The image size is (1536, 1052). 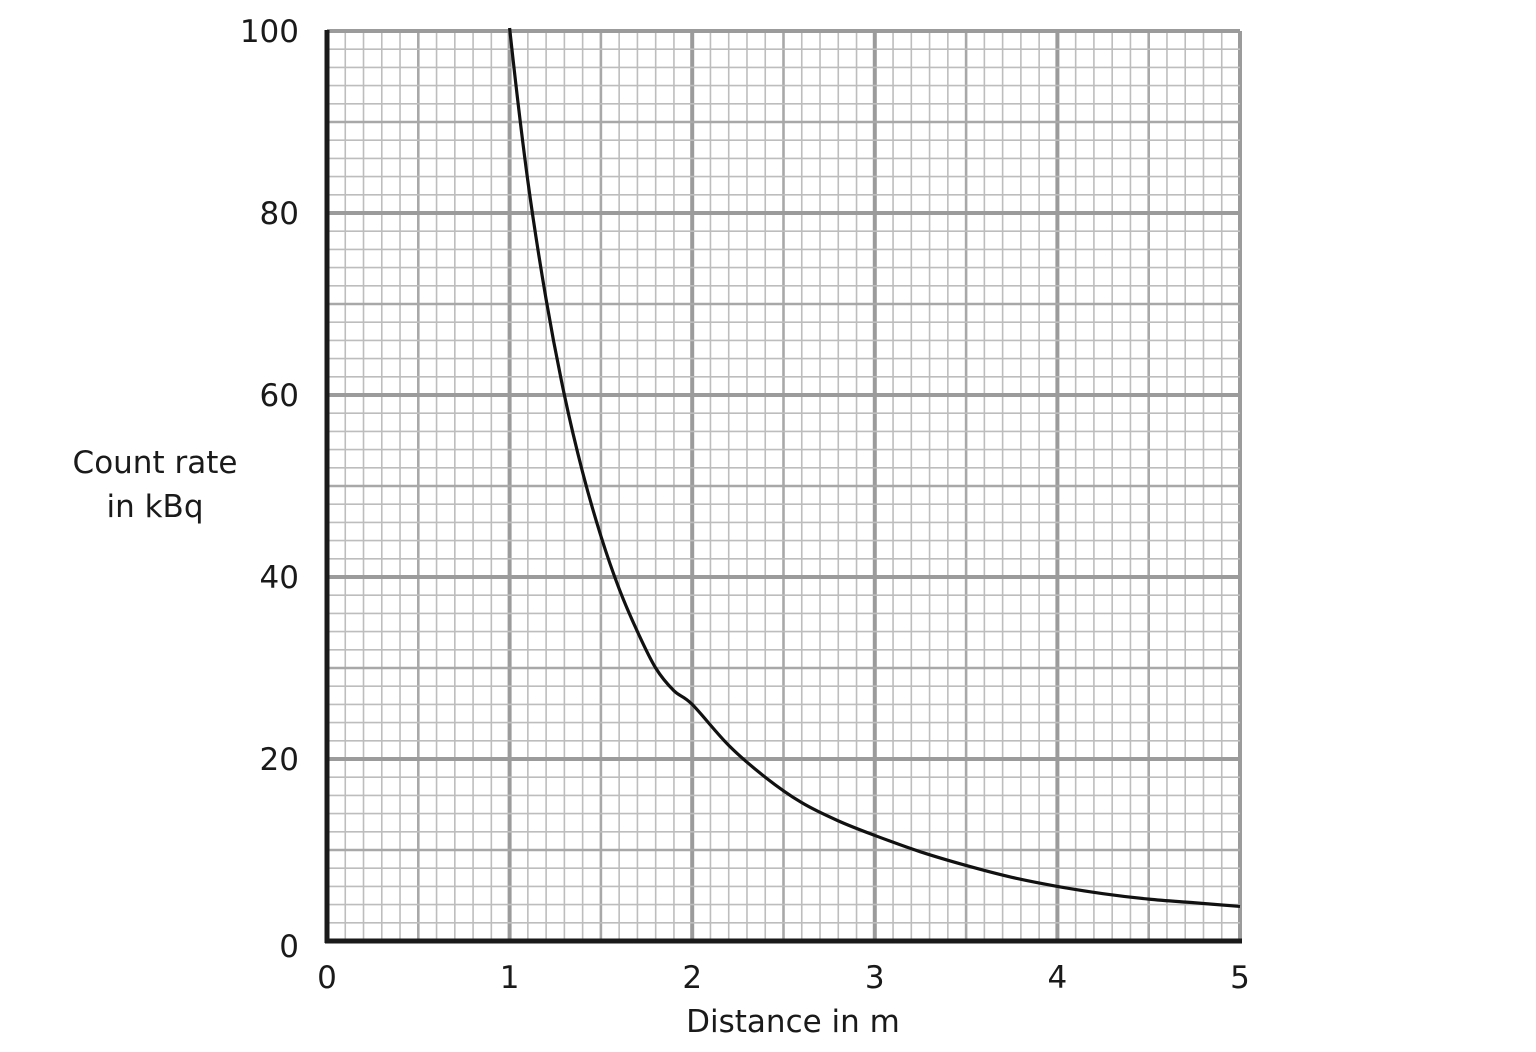 I want to click on y-tick-label: 80, so click(x=279, y=214).